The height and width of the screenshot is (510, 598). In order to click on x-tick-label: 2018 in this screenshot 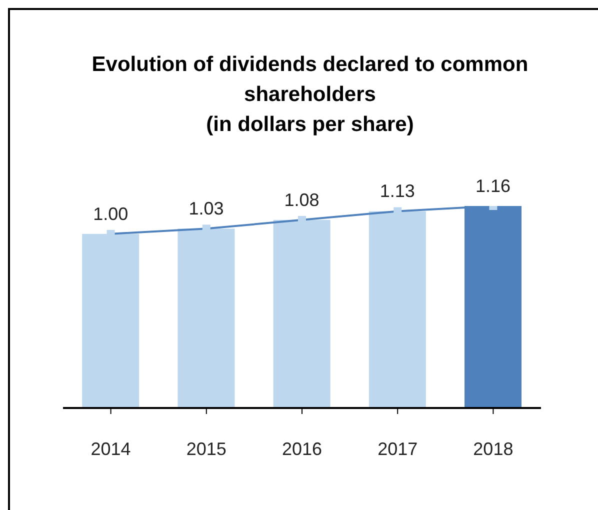, I will do `click(493, 448)`.